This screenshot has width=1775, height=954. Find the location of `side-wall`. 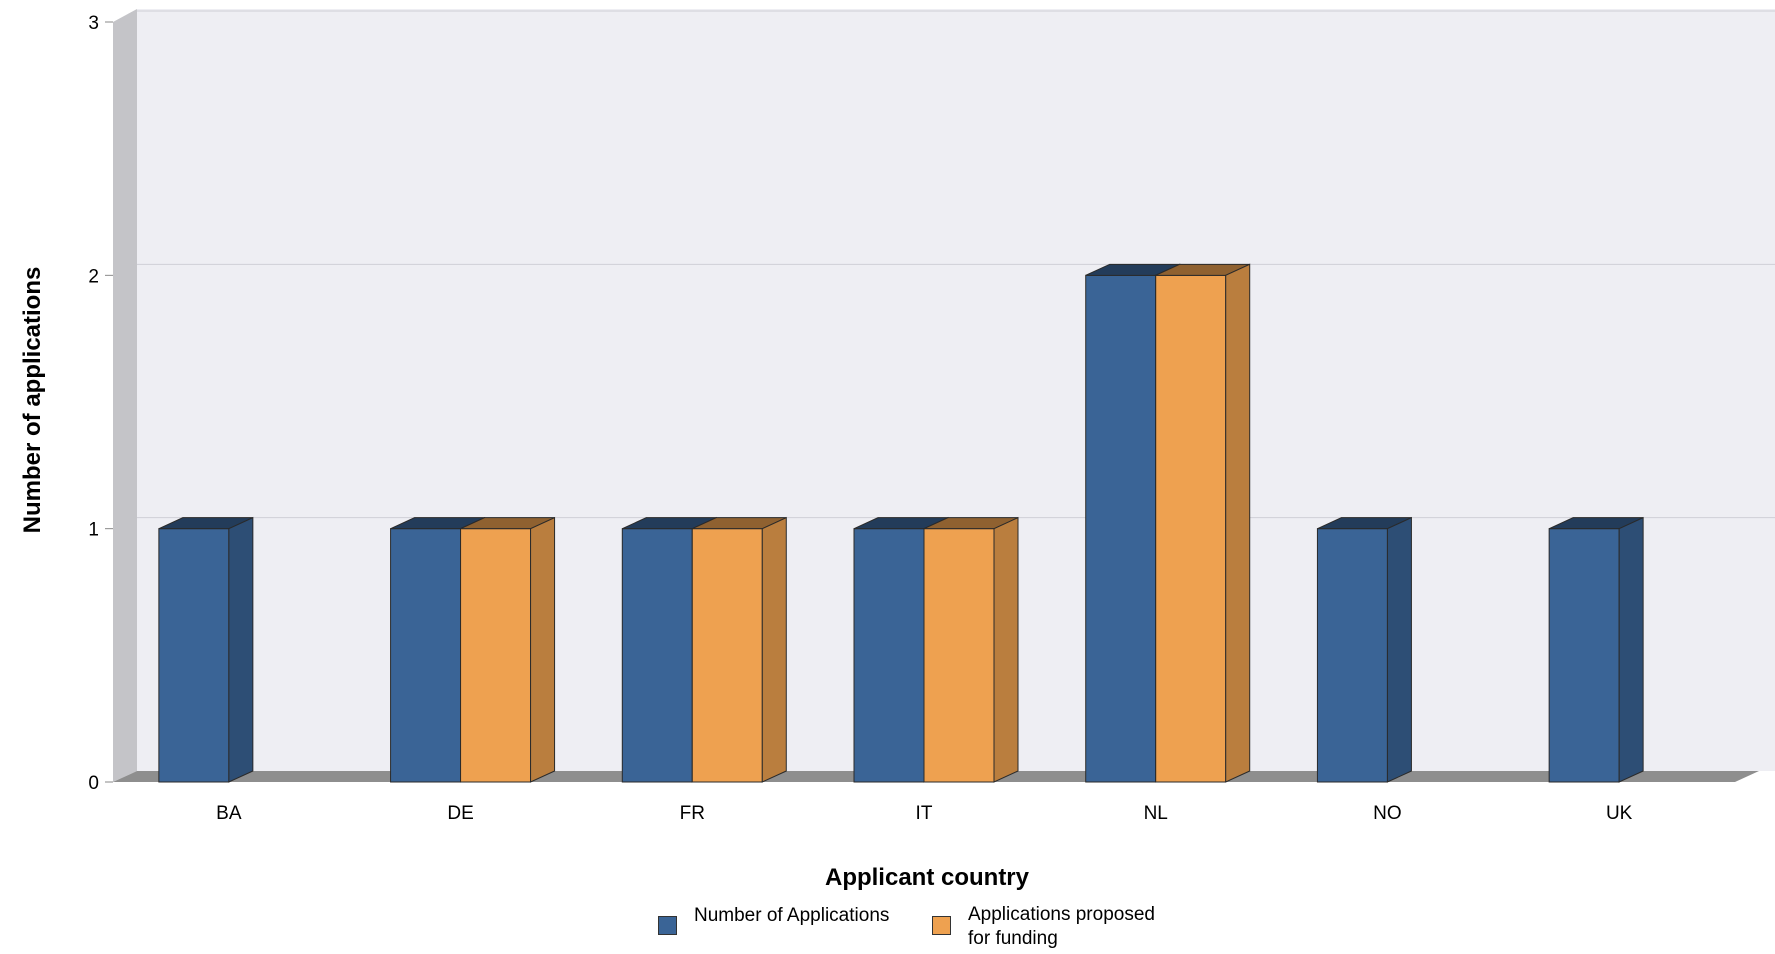

side-wall is located at coordinates (125, 395).